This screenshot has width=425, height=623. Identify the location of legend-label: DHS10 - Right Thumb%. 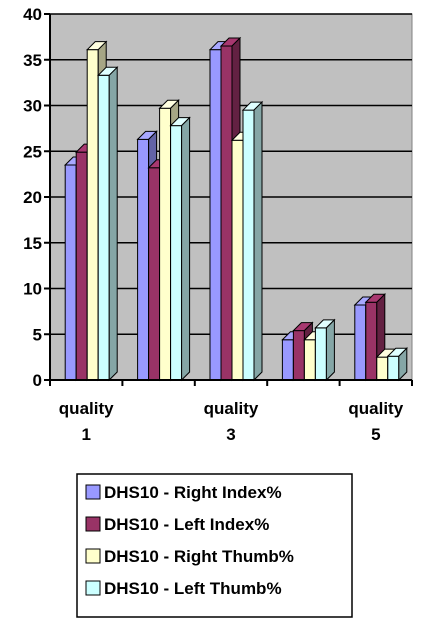
(199, 556).